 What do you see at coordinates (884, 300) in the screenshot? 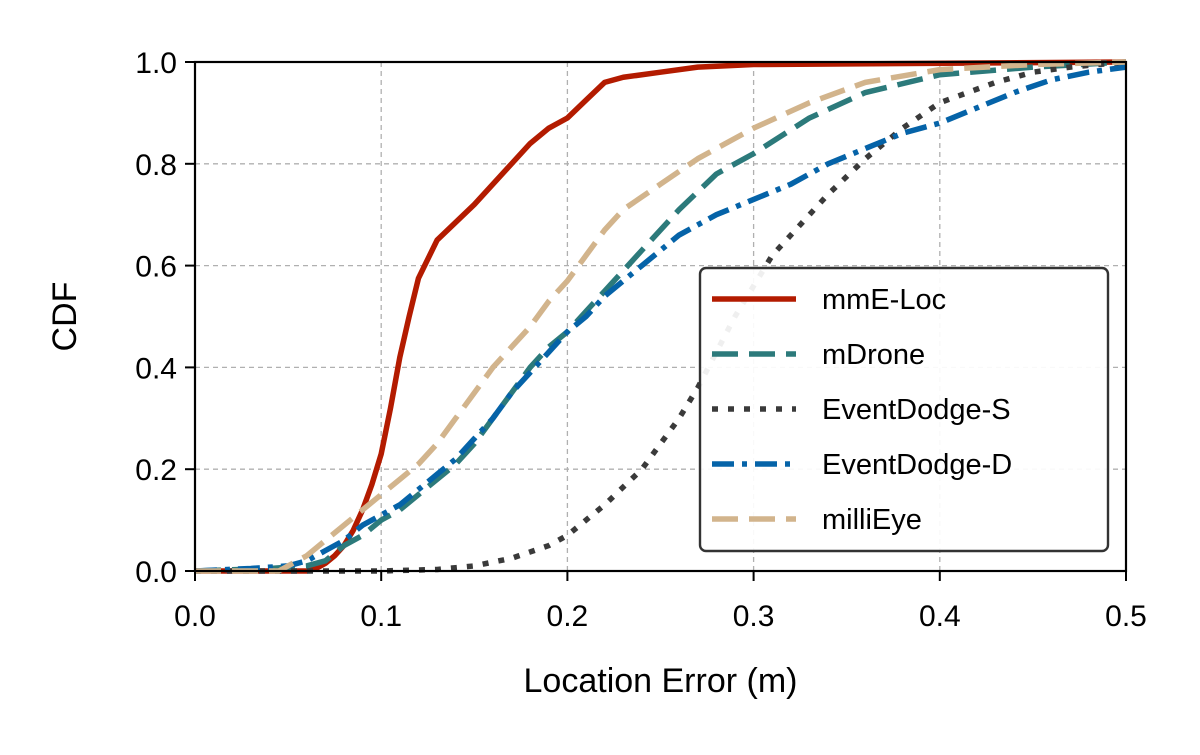
I see `legend-label: mmE-Loc` at bounding box center [884, 300].